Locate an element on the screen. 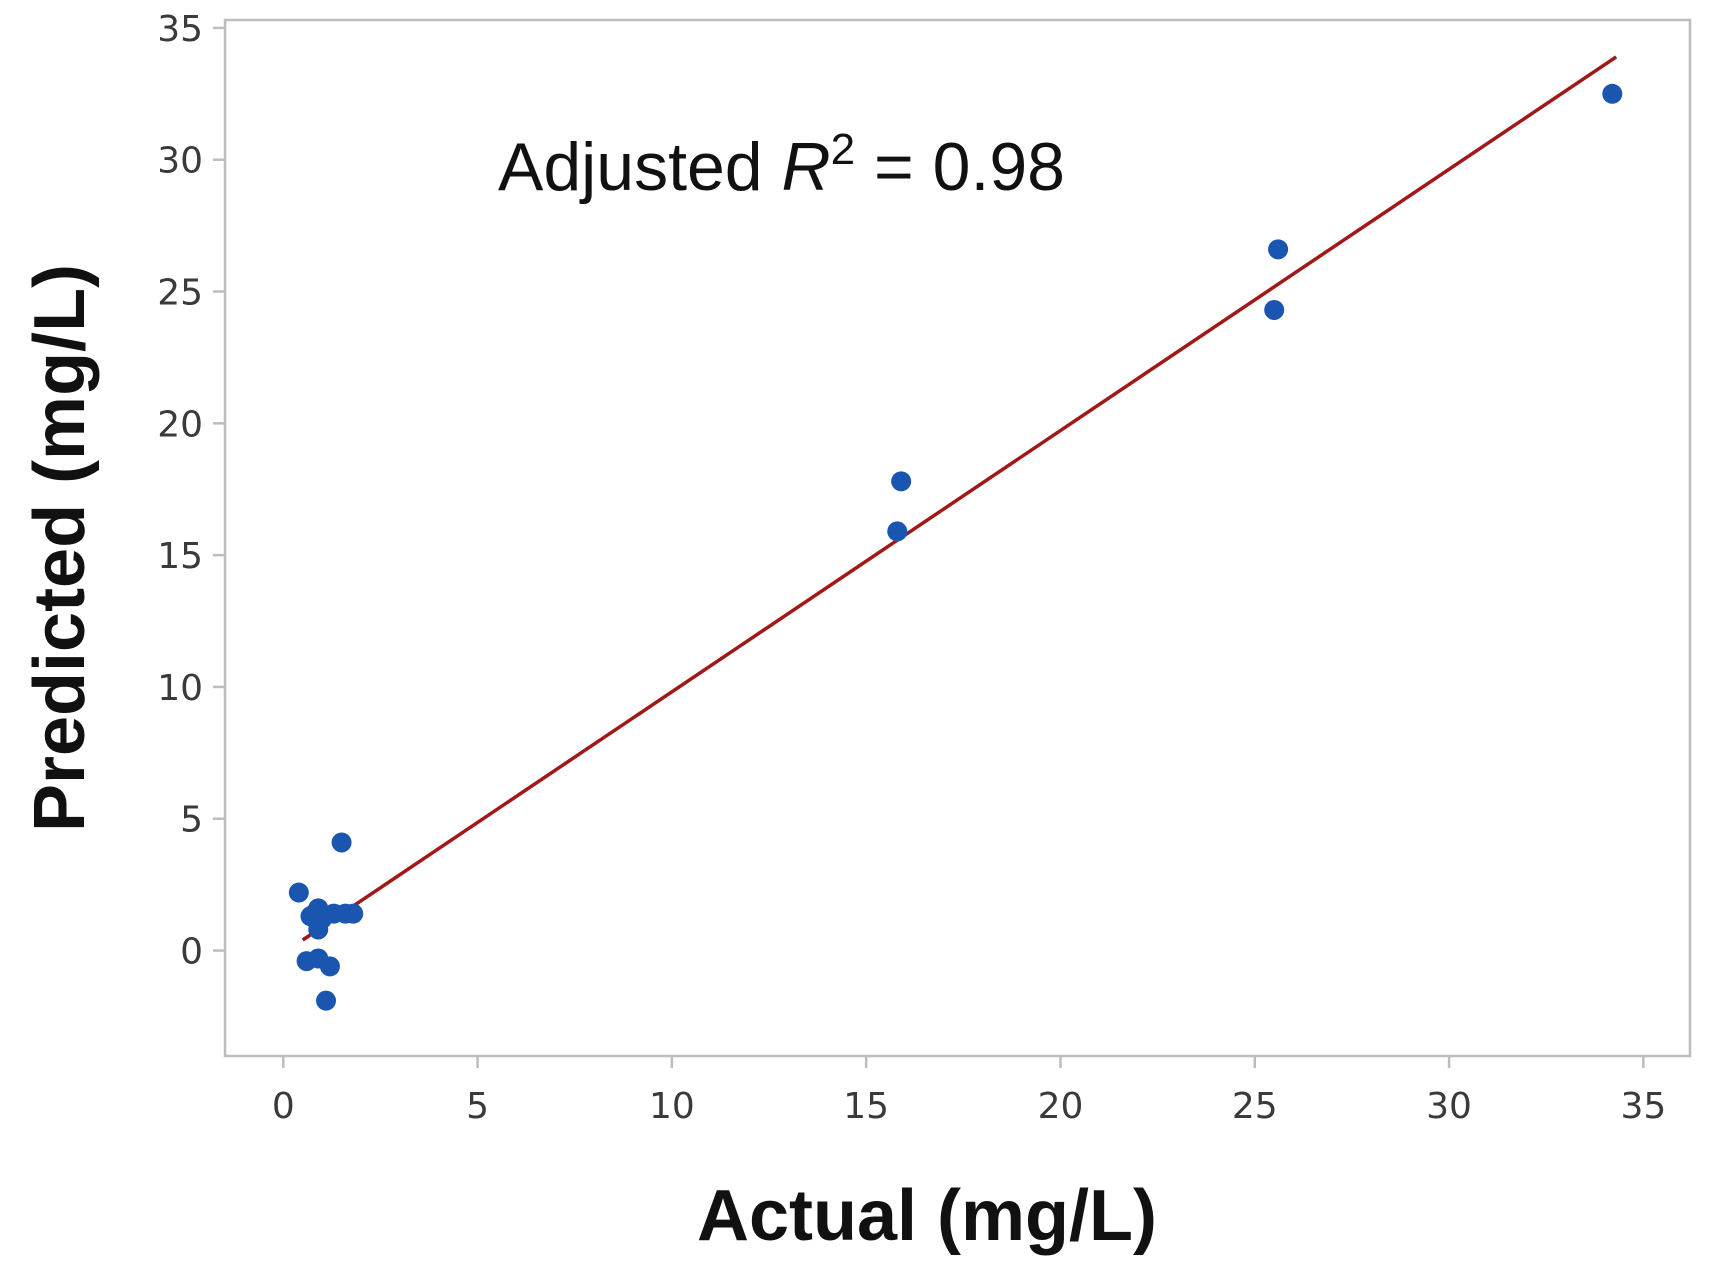  annotation-prefix: Adjusted is located at coordinates (640, 167).